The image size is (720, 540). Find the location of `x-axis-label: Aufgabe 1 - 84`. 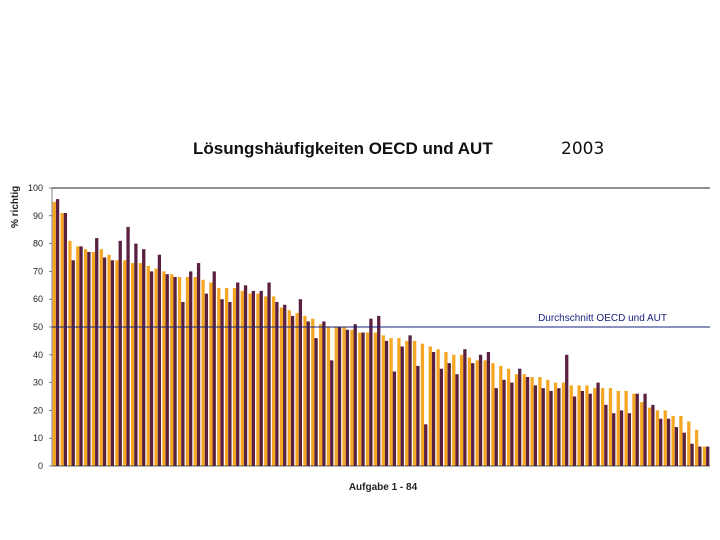

x-axis-label: Aufgabe 1 - 84 is located at coordinates (383, 487).